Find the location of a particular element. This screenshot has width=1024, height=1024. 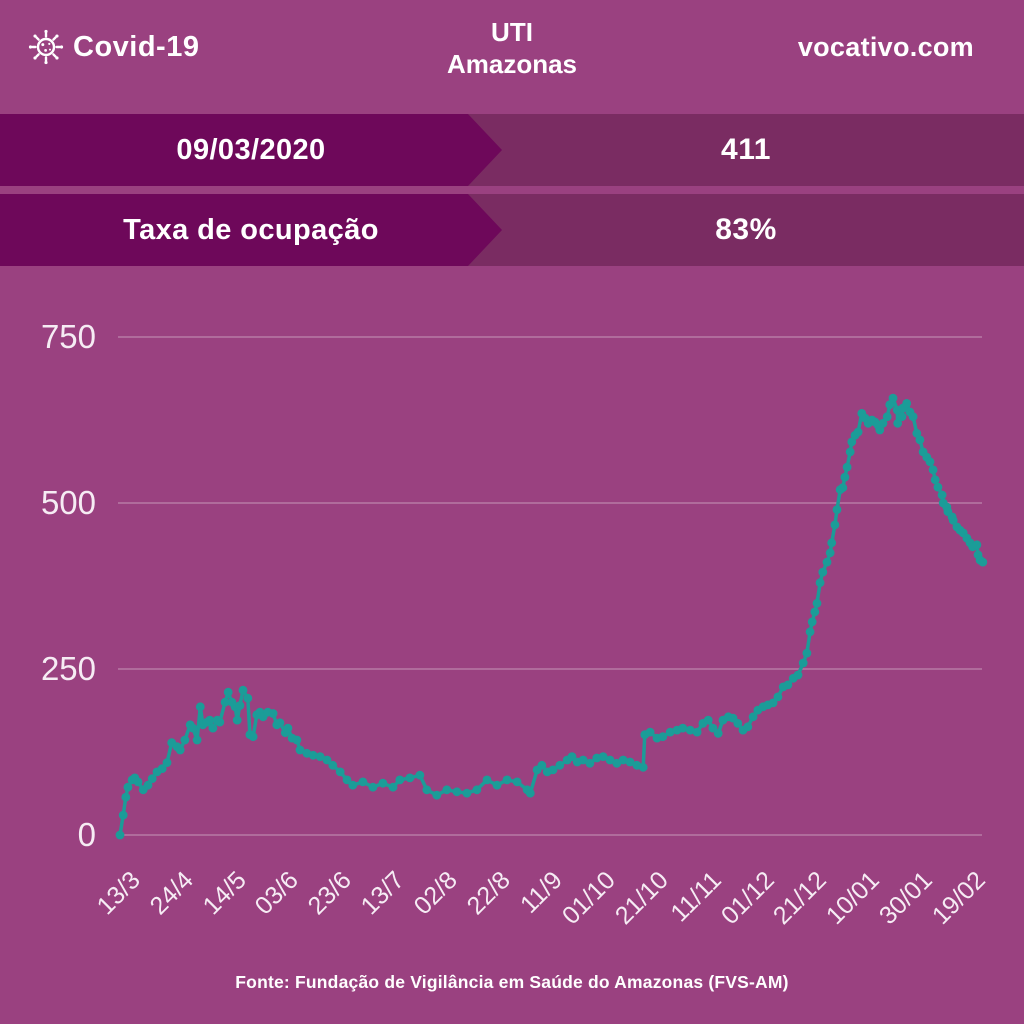

date-arrow-banner: 09/03/2020 is located at coordinates (251, 150).